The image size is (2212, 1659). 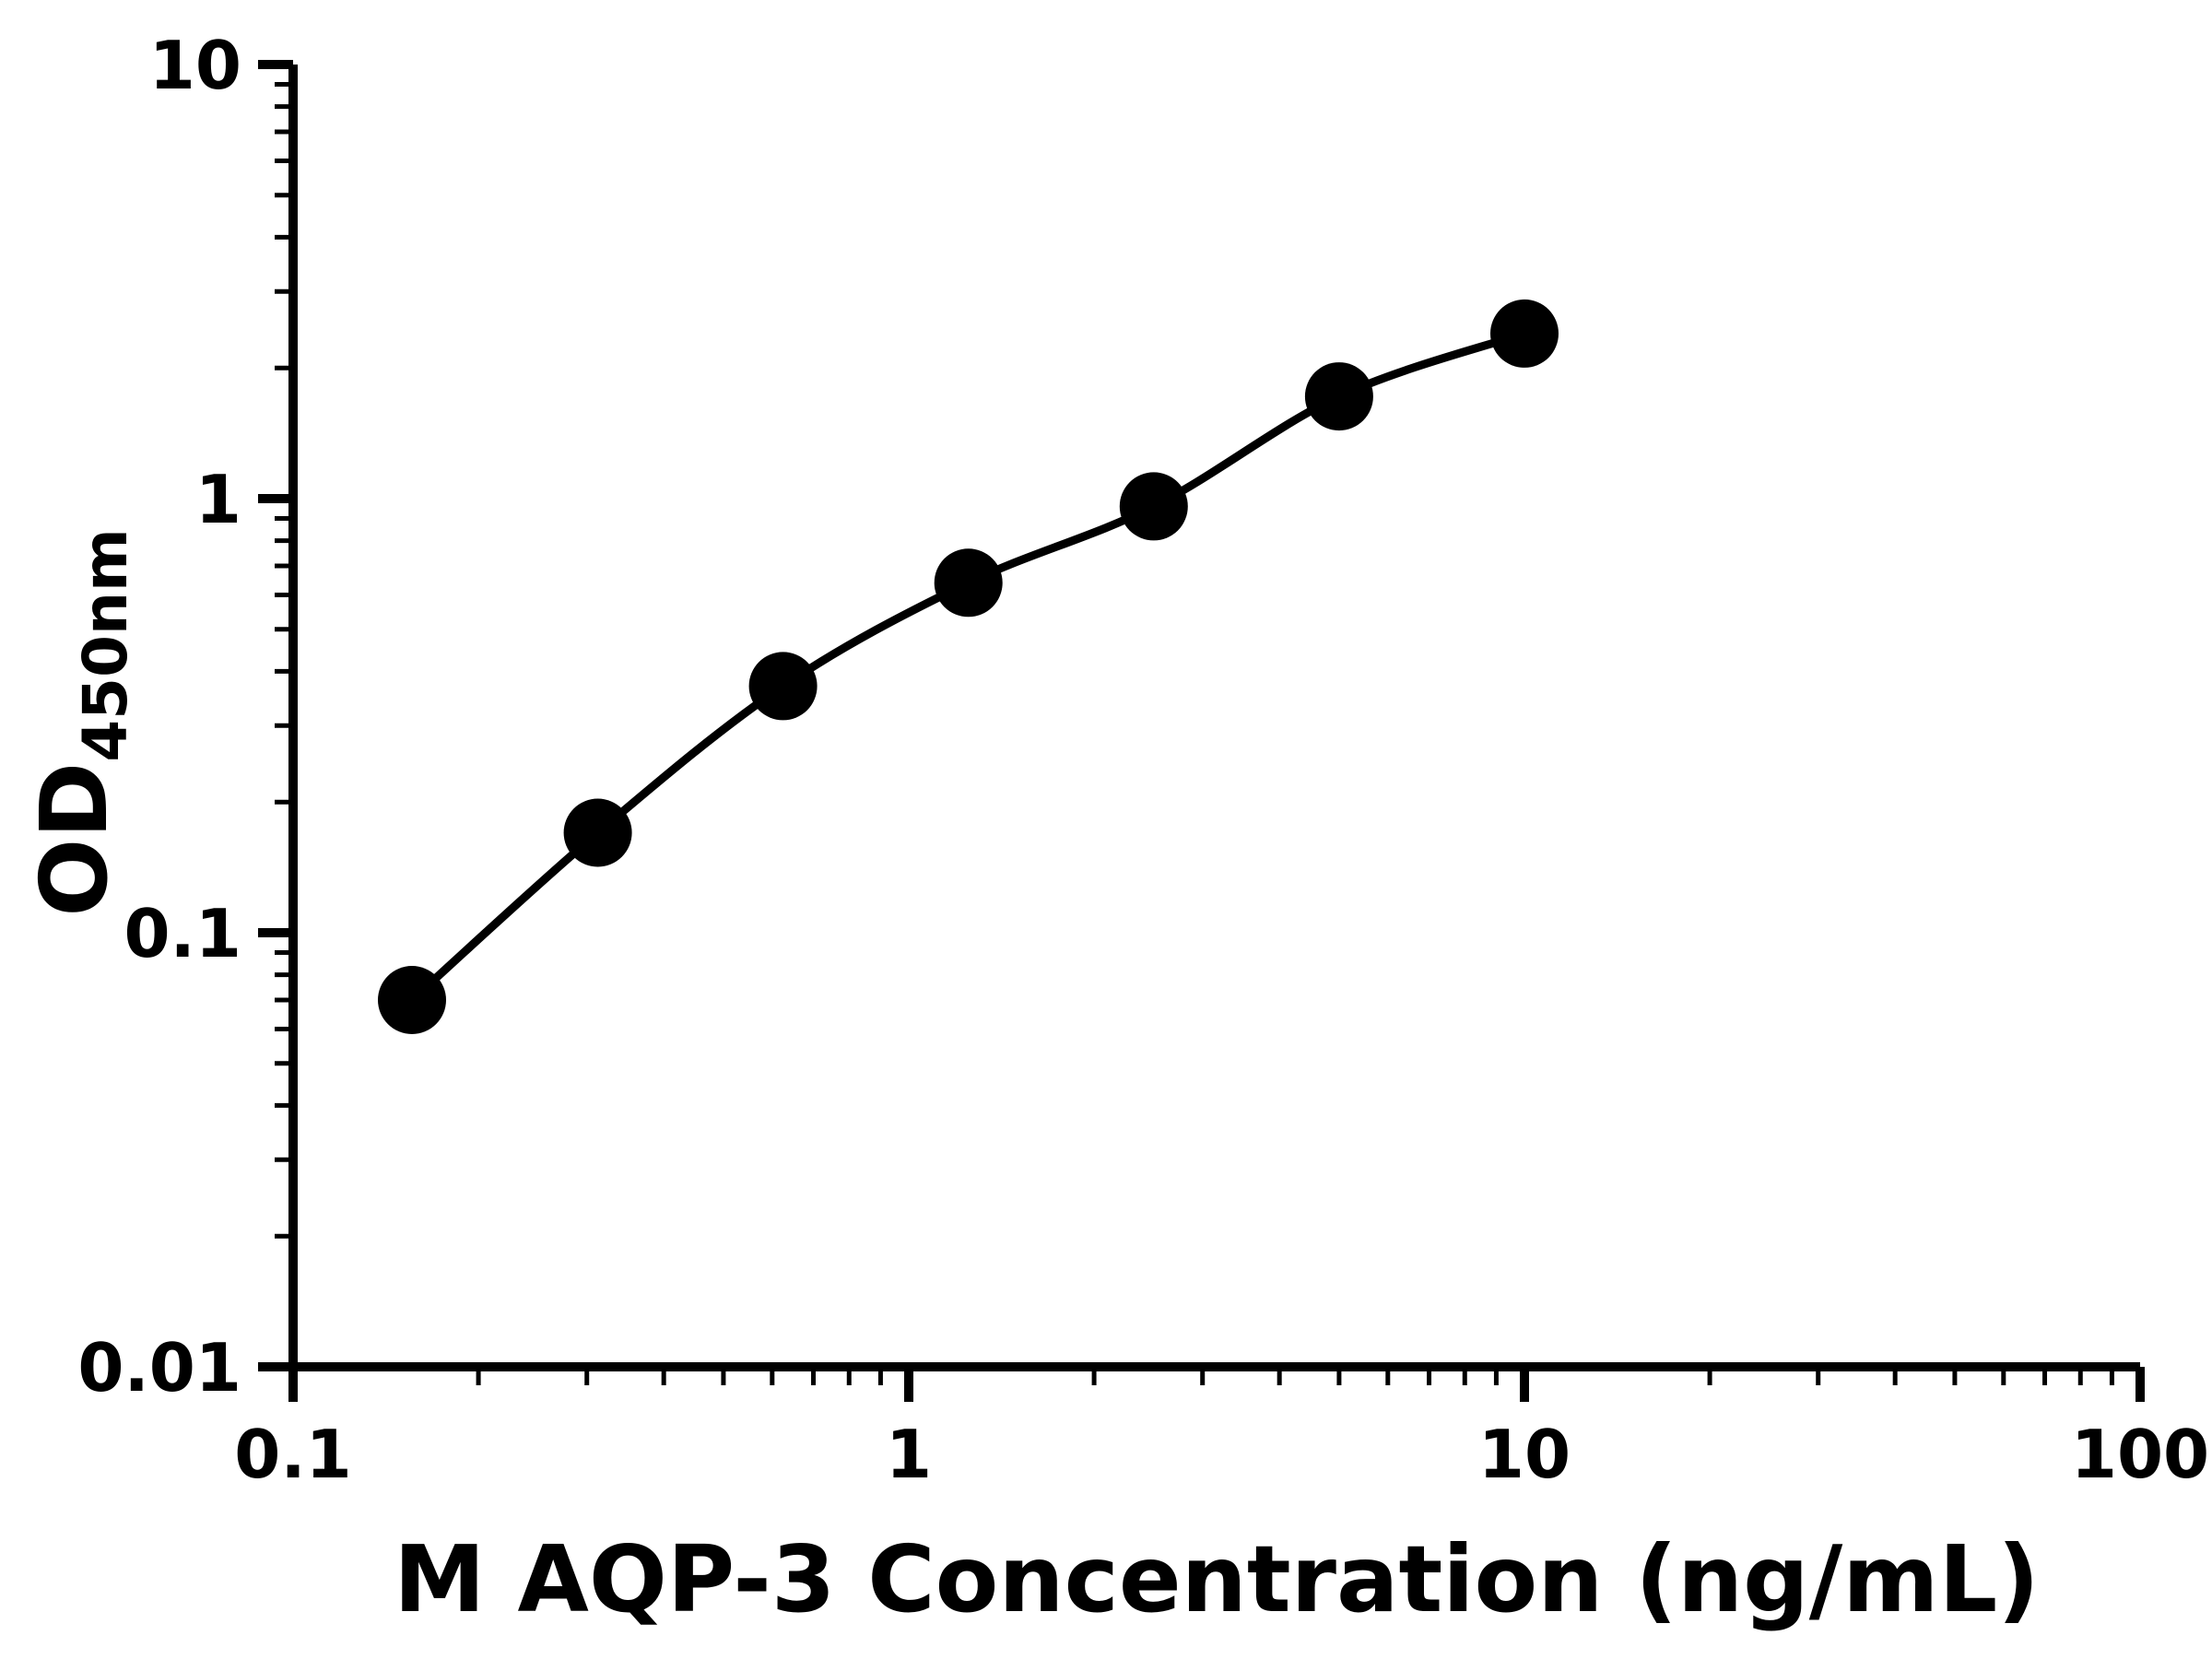 What do you see at coordinates (293, 1454) in the screenshot?
I see `x-tick-label: 0.1` at bounding box center [293, 1454].